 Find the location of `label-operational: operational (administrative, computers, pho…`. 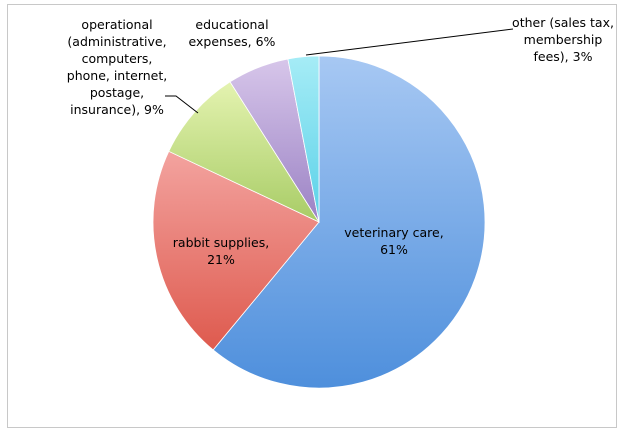

label-operational: operational (administrative, computers, pho… is located at coordinates (117, 67).